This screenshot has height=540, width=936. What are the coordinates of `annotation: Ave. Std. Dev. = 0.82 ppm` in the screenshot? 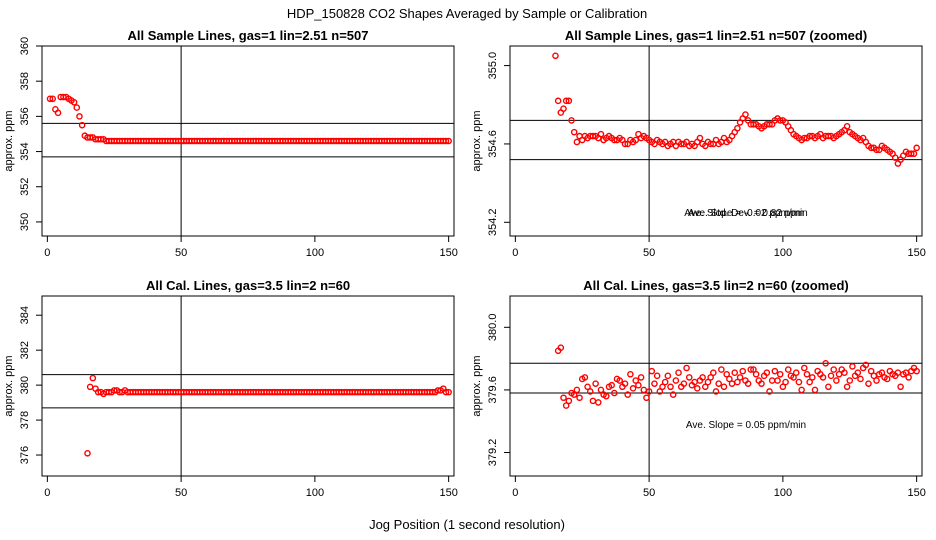 It's located at (746, 213).